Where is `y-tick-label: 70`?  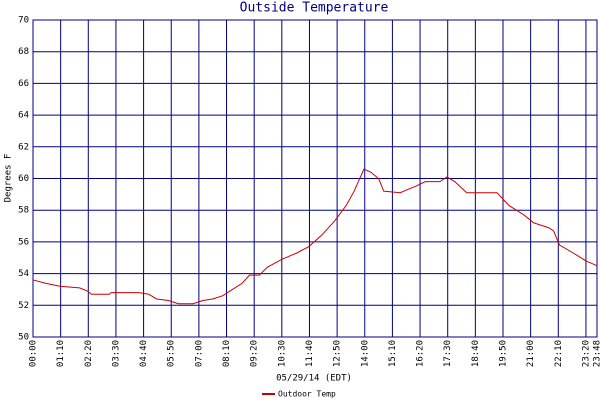
y-tick-label: 70 is located at coordinates (23, 21).